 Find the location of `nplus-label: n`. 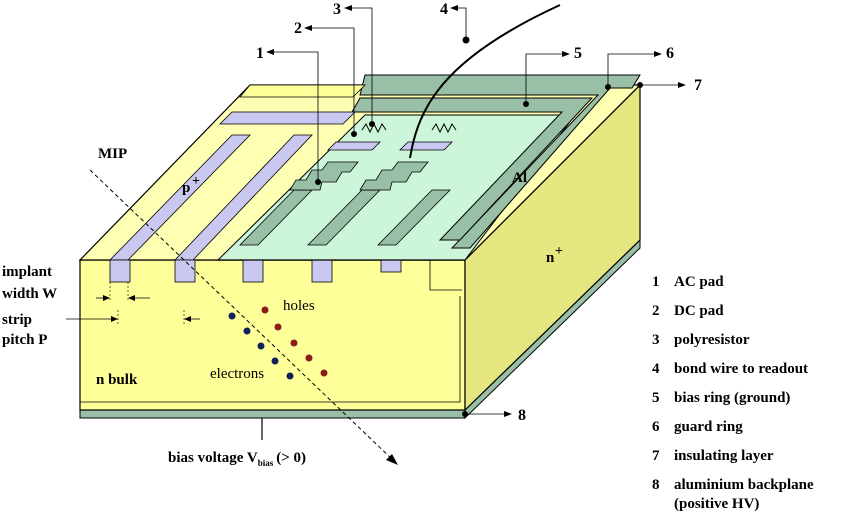

nplus-label: n is located at coordinates (550, 258).